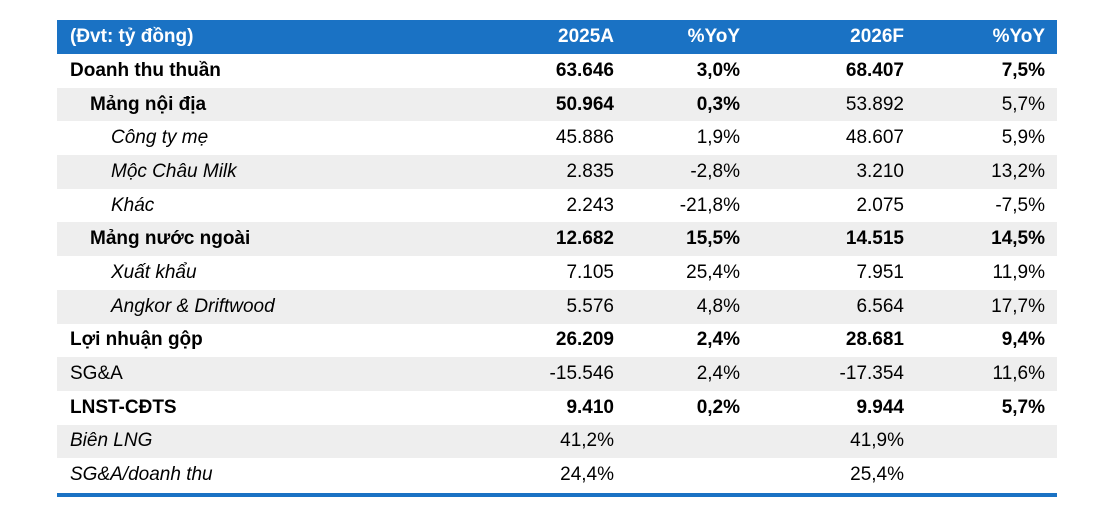  Describe the element at coordinates (590, 205) in the screenshot. I see `row-value-2025: 2.243` at that location.